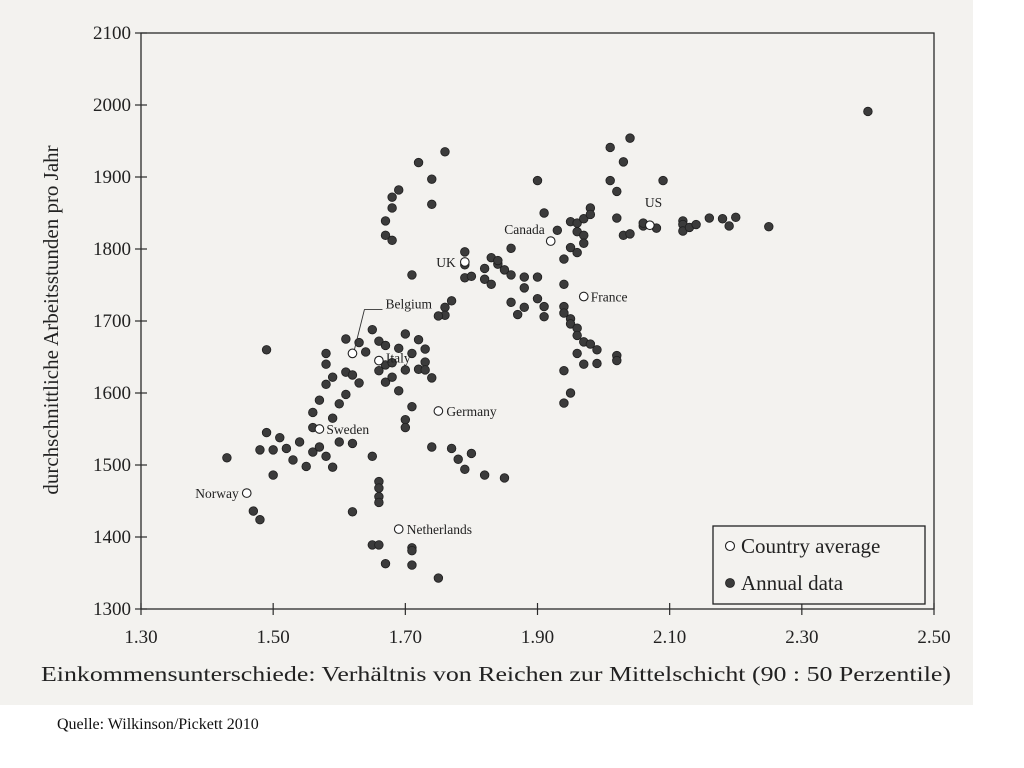 The image size is (1024, 768). What do you see at coordinates (792, 583) in the screenshot?
I see `legend-annual-data-label: Annual data` at bounding box center [792, 583].